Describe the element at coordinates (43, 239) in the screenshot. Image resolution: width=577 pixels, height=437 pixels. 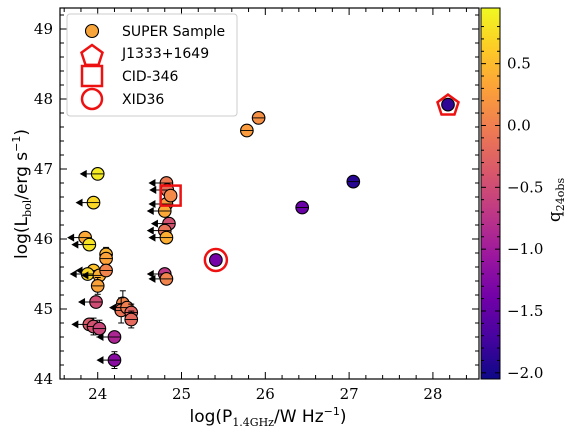
I see `y-tick-label: 46` at that location.